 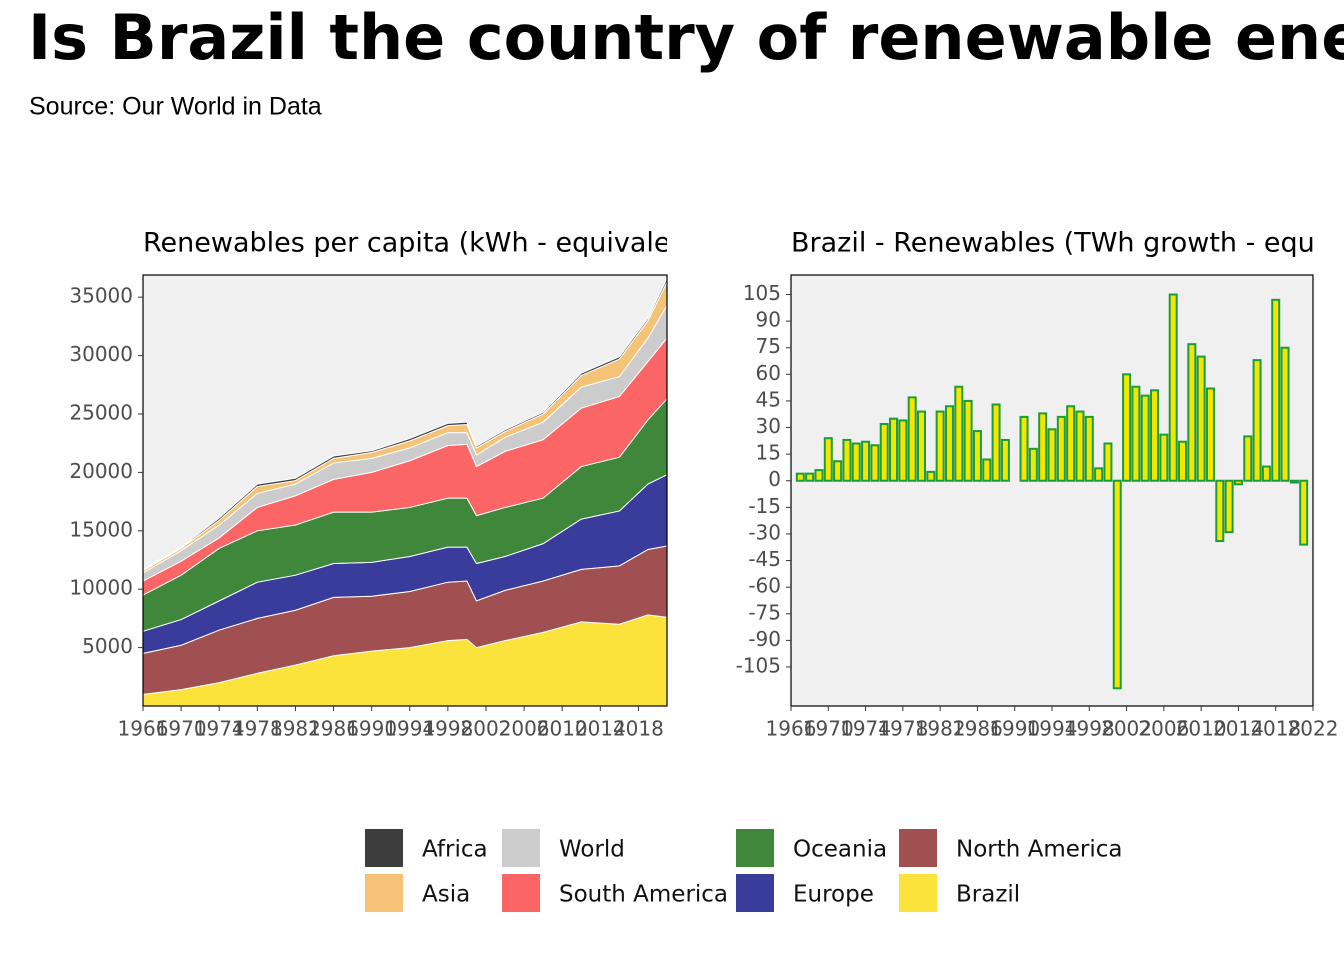 What do you see at coordinates (758, 665) in the screenshot?
I see `y-tick-label: -105` at bounding box center [758, 665].